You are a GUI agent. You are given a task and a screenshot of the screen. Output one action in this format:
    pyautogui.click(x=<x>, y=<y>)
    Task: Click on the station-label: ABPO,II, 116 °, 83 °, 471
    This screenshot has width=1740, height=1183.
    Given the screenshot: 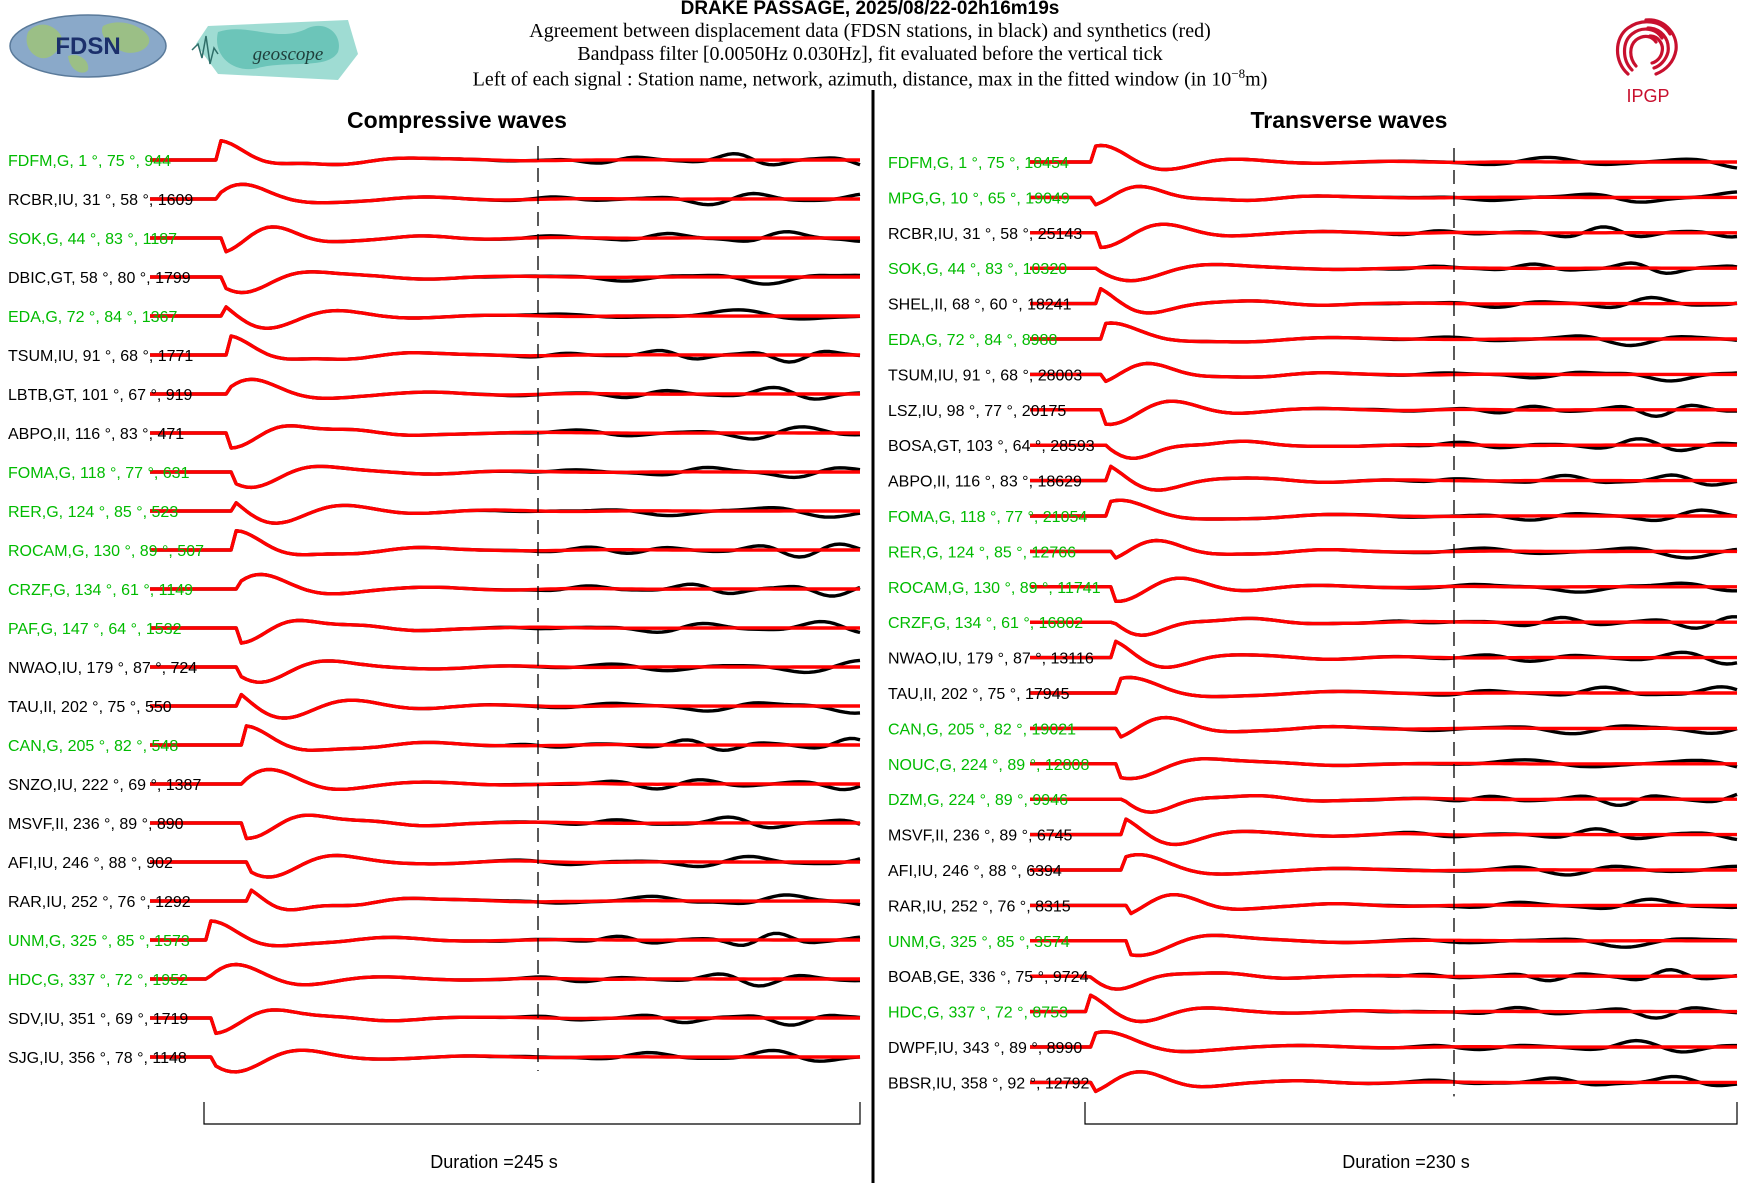 What is the action you would take?
    pyautogui.click(x=96, y=434)
    